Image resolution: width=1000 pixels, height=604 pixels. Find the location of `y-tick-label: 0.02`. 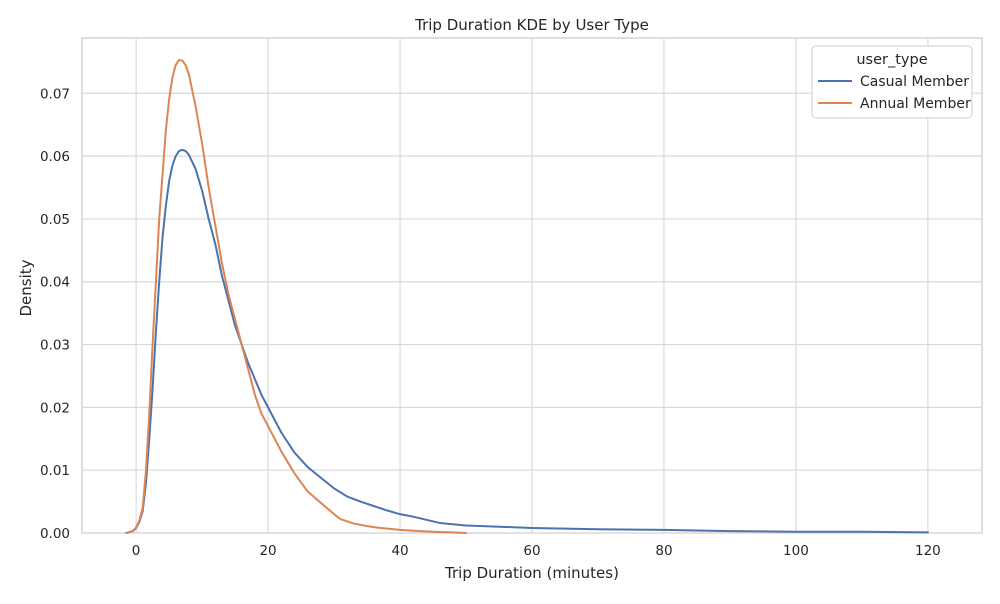

y-tick-label: 0.02 is located at coordinates (55, 408).